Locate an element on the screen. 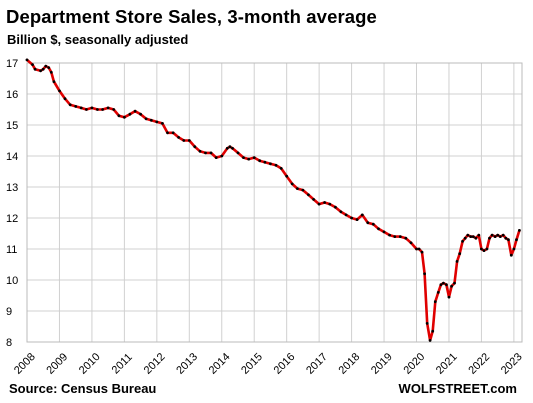 This screenshot has height=403, width=533. y-tick-label: 13 is located at coordinates (12, 188).